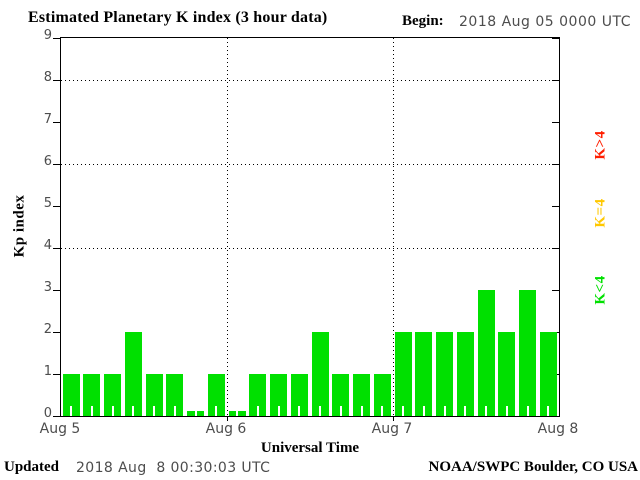 The image size is (640, 480). Describe the element at coordinates (545, 22) in the screenshot. I see `begin-value: 2018 Aug 05 0000 UTC` at that location.